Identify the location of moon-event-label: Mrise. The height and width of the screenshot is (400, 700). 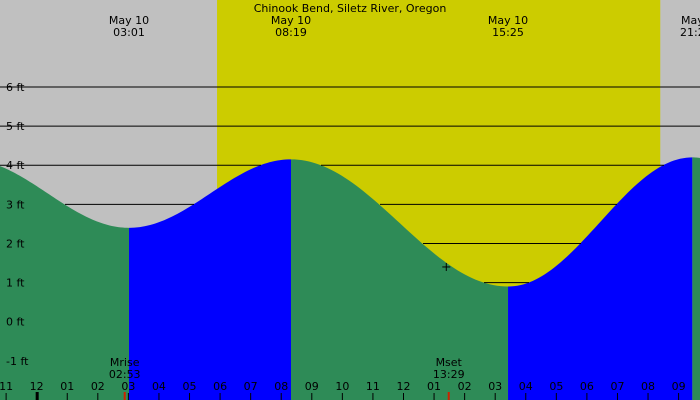
(125, 362).